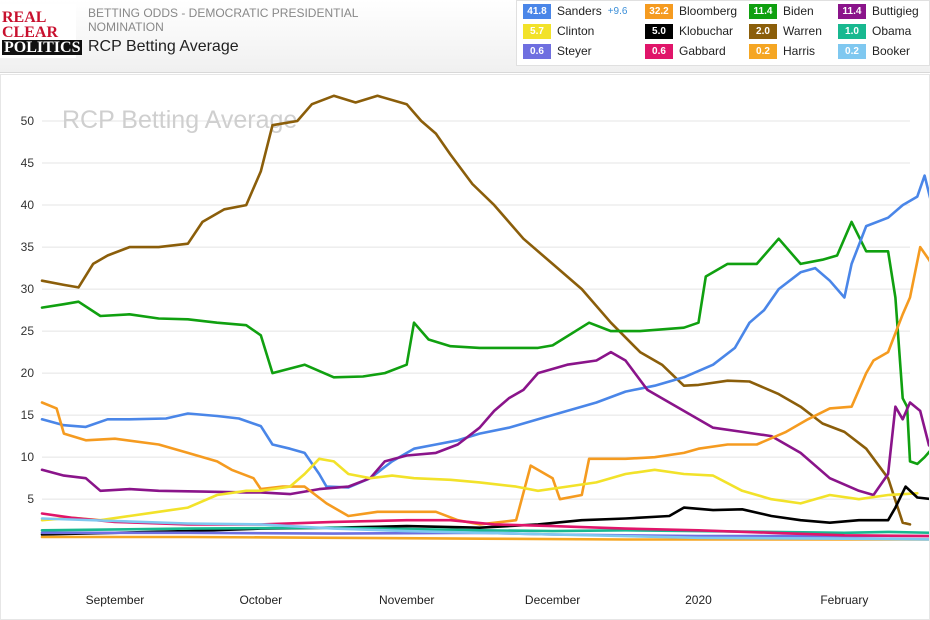 The width and height of the screenshot is (930, 620). Describe the element at coordinates (802, 31) in the screenshot. I see `legend-name: Warren` at that location.